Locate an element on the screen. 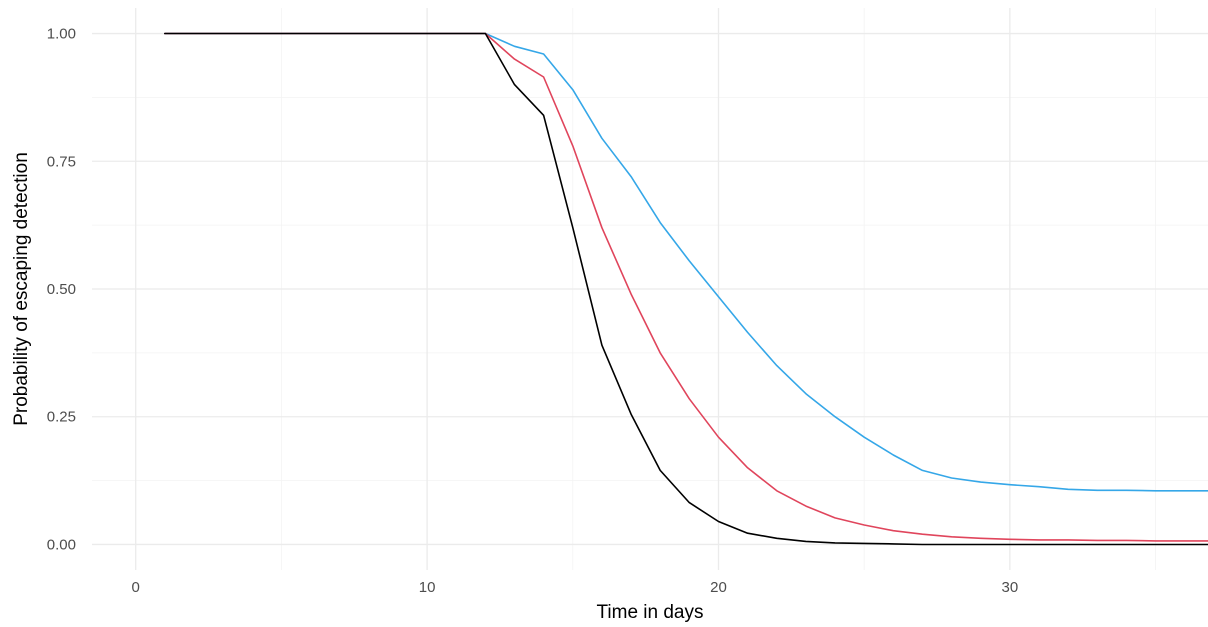 This screenshot has width=1208, height=627. x-tick-label: 30 is located at coordinates (1010, 587).